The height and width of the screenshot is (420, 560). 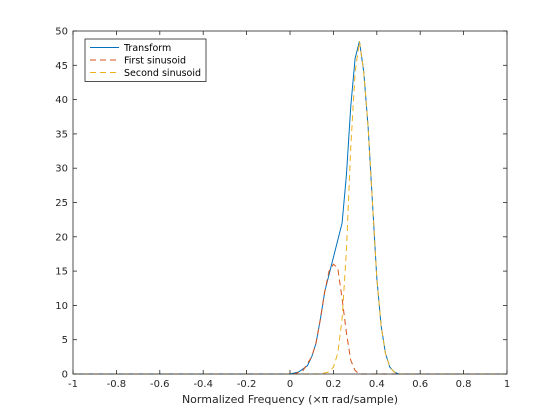 What do you see at coordinates (61, 32) in the screenshot?
I see `y-tick-label: 50` at bounding box center [61, 32].